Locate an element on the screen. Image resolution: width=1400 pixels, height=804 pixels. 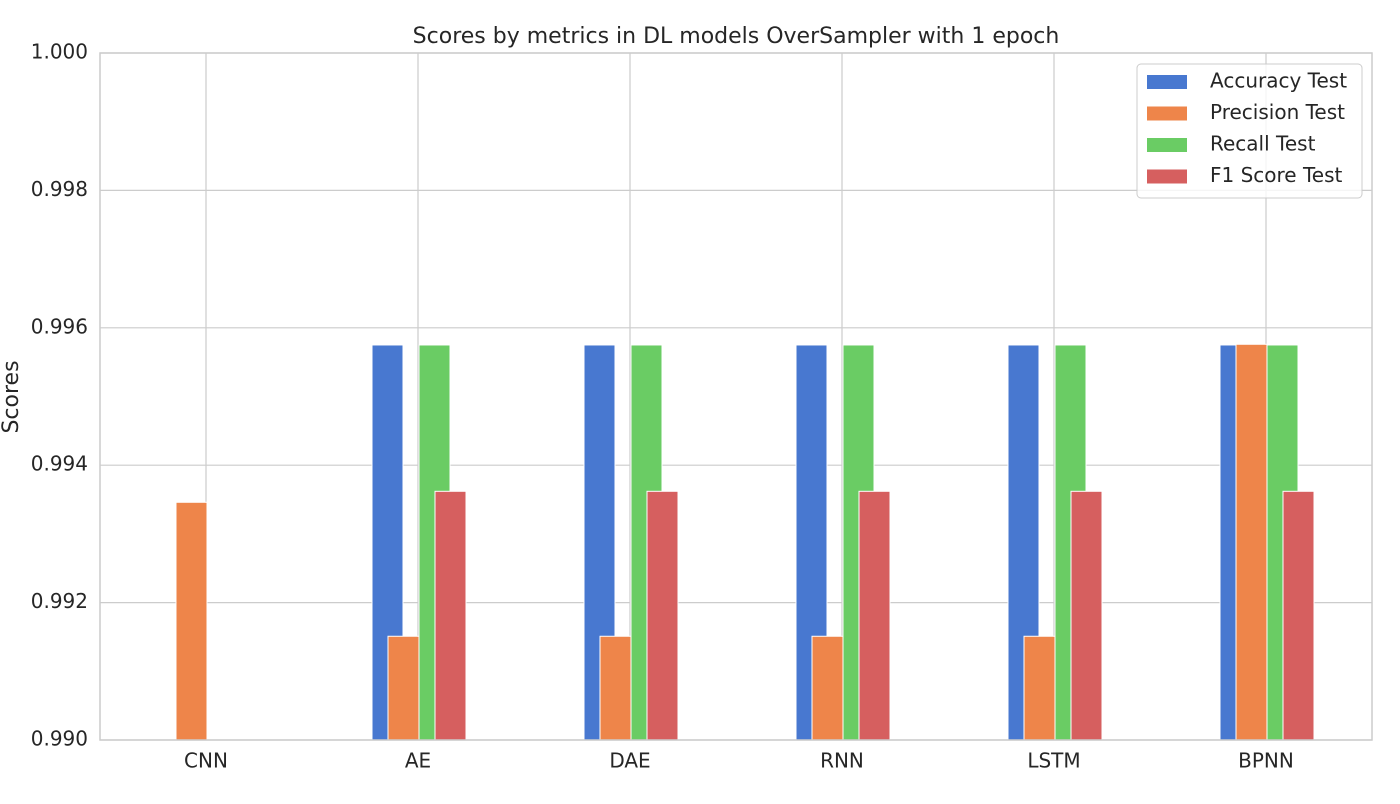
y-axis-label: Scores is located at coordinates (12, 396).